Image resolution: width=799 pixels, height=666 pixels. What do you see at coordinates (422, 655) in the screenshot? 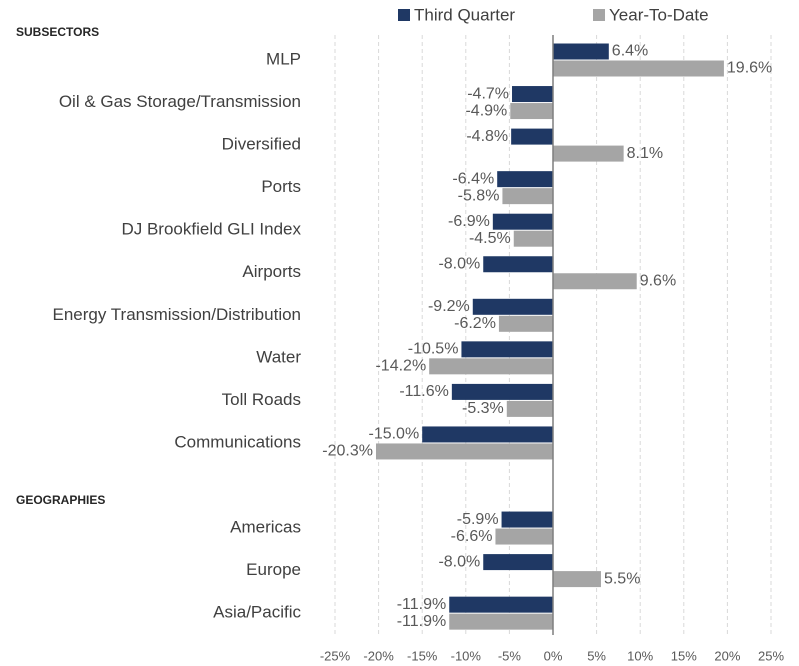
I see `x-tick-label: -15%` at bounding box center [422, 655].